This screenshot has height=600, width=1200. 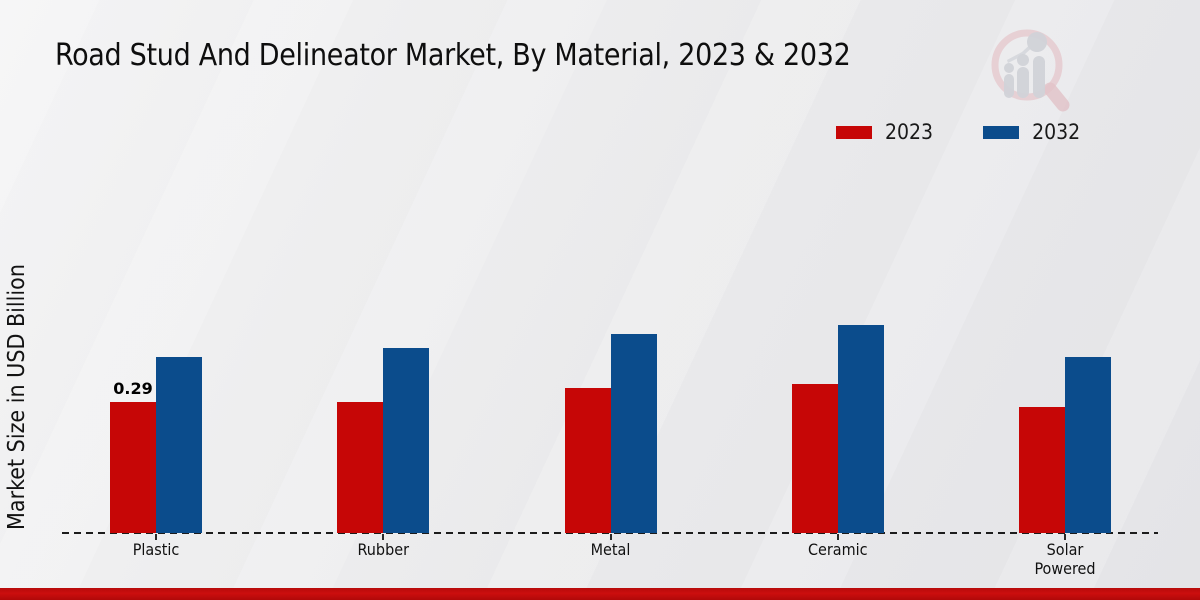 I want to click on footer-red-bar, so click(x=600, y=594).